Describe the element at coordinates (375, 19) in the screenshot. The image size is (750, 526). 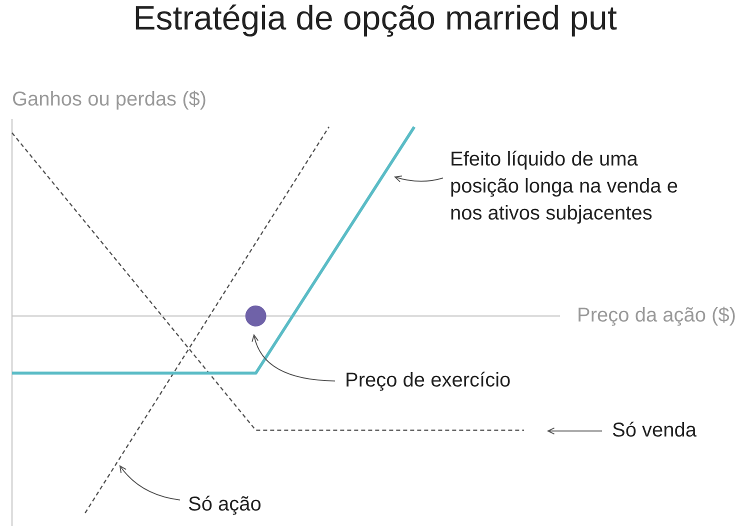
I see `chart-title: Estratégia de opção married put` at that location.